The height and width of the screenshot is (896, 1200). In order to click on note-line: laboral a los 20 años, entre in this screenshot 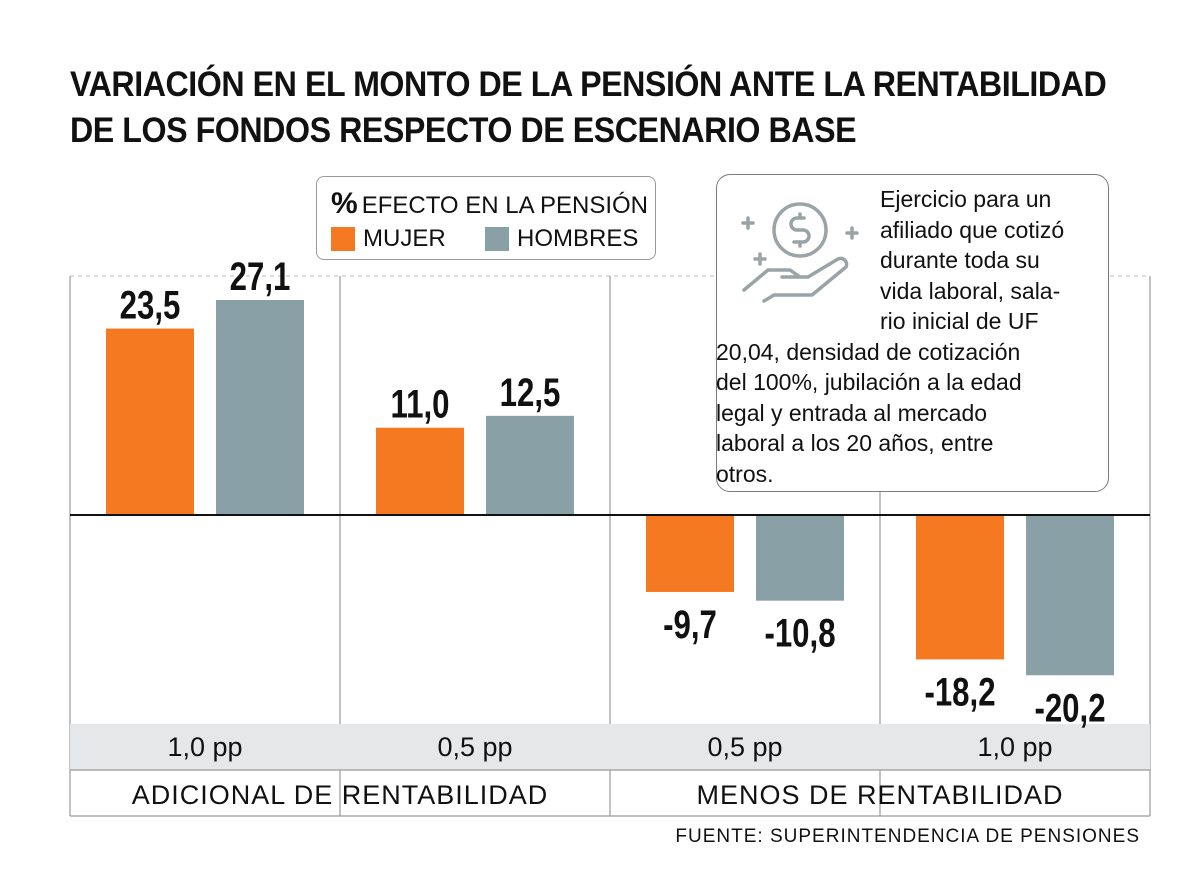, I will do `click(855, 443)`.